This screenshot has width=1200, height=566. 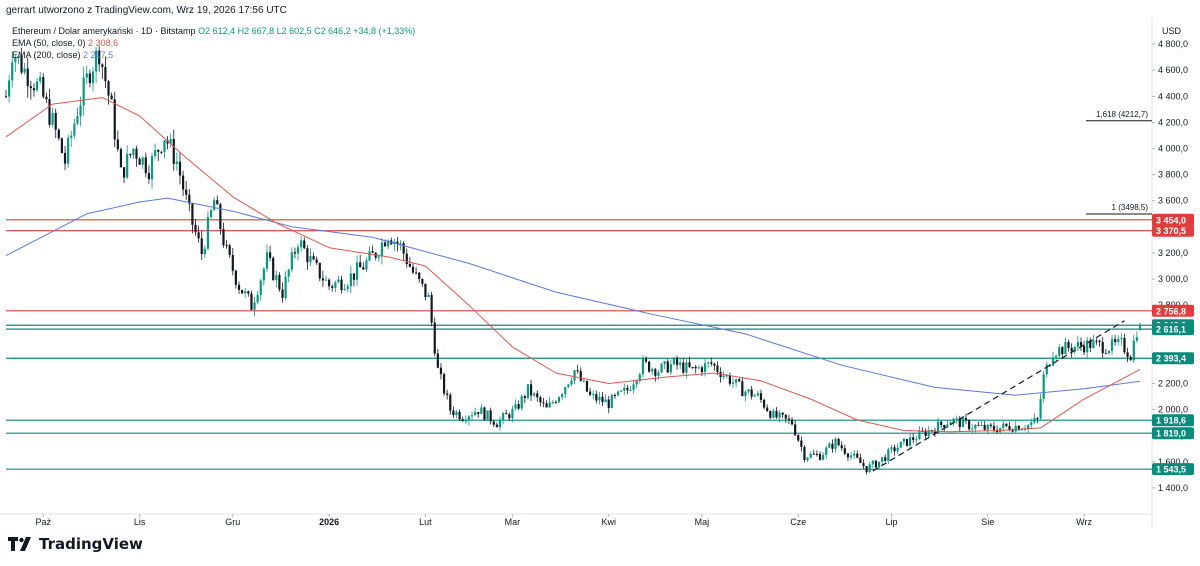 What do you see at coordinates (75, 544) in the screenshot?
I see `tradingview-logo: TradingView` at bounding box center [75, 544].